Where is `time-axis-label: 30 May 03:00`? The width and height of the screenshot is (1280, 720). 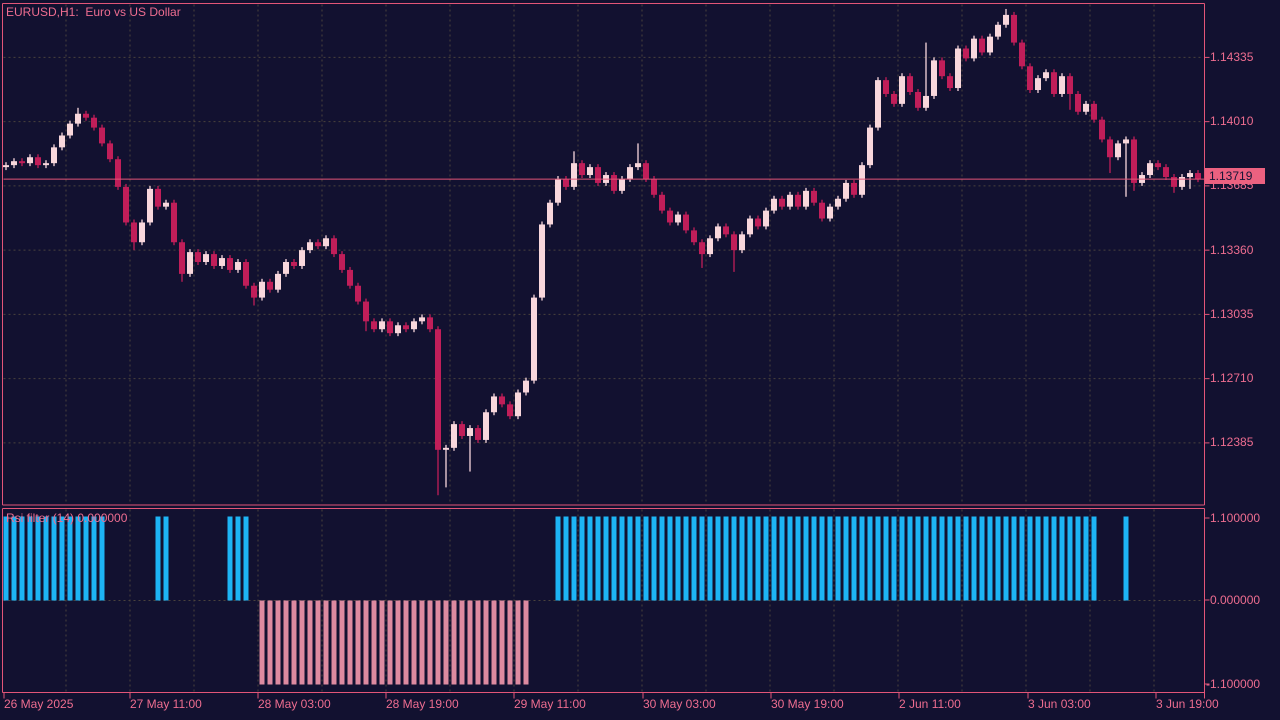 time-axis-label: 30 May 03:00 is located at coordinates (679, 704).